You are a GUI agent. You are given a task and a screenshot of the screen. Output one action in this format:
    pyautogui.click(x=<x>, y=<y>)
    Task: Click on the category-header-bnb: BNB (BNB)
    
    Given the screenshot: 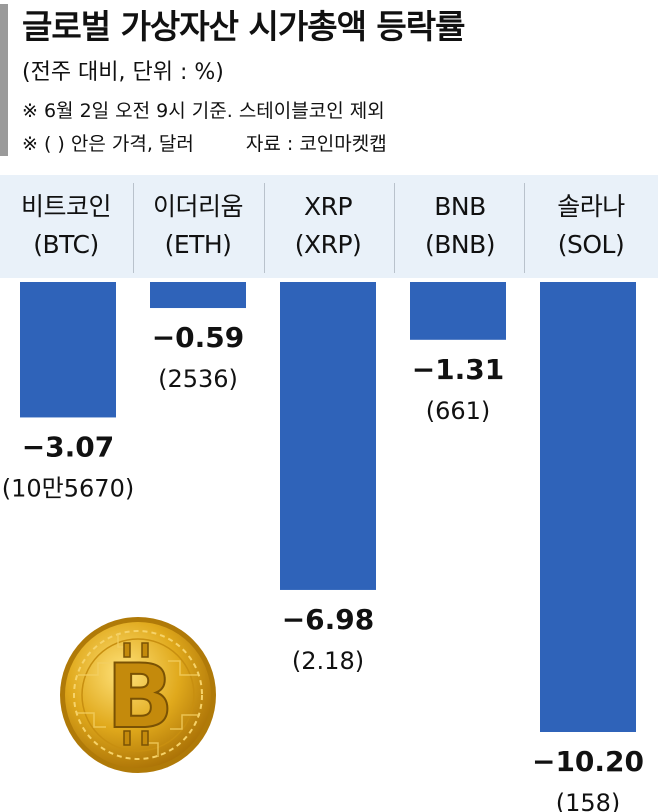 What is the action you would take?
    pyautogui.click(x=460, y=226)
    